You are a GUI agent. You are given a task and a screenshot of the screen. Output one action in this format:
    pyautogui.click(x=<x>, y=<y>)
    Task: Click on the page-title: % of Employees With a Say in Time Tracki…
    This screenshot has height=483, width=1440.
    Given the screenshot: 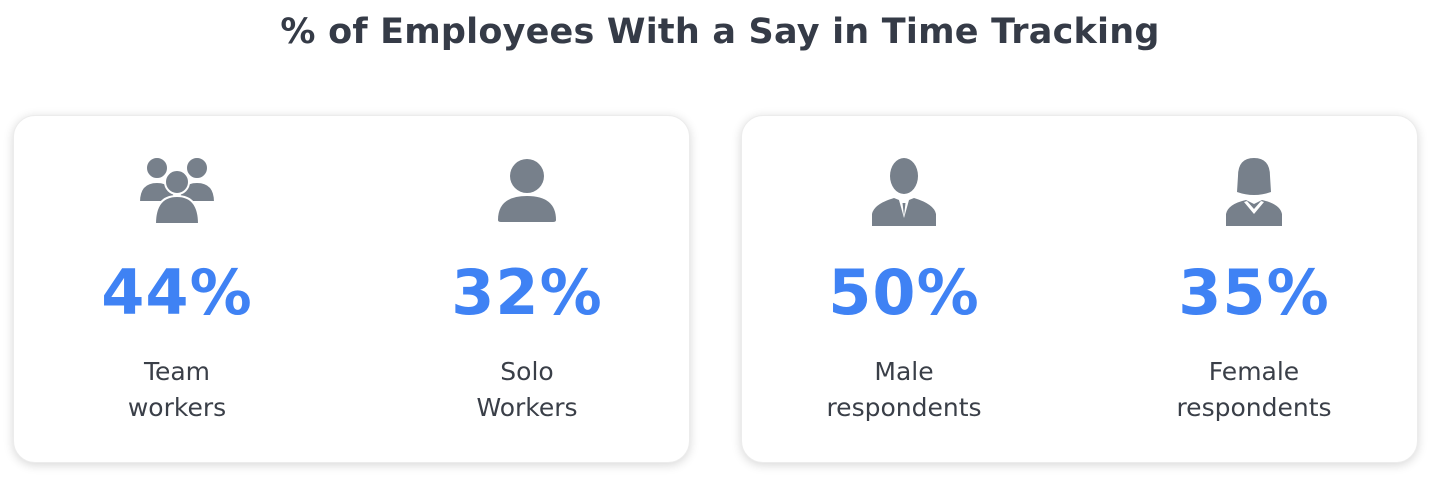 What is the action you would take?
    pyautogui.click(x=720, y=32)
    